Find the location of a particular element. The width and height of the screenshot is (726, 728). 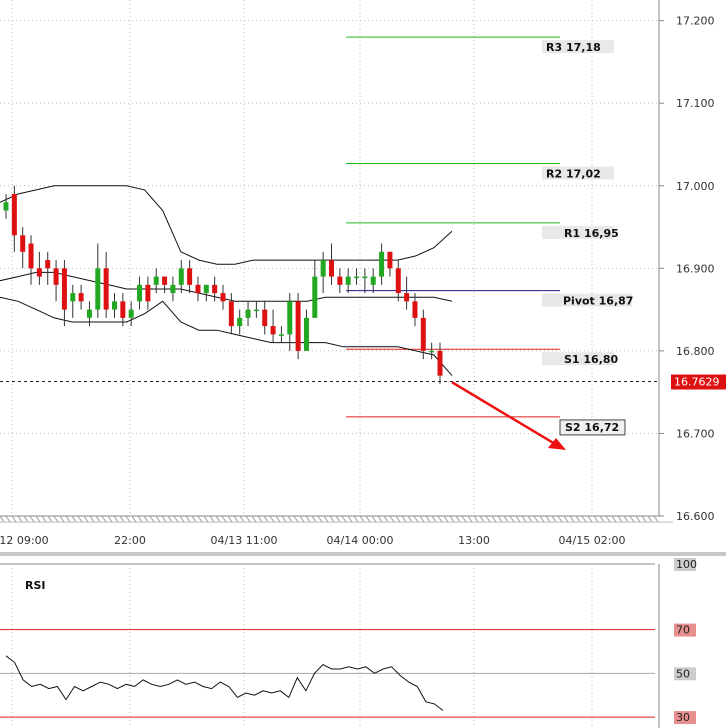

level-label: S1 16,80 is located at coordinates (591, 359).